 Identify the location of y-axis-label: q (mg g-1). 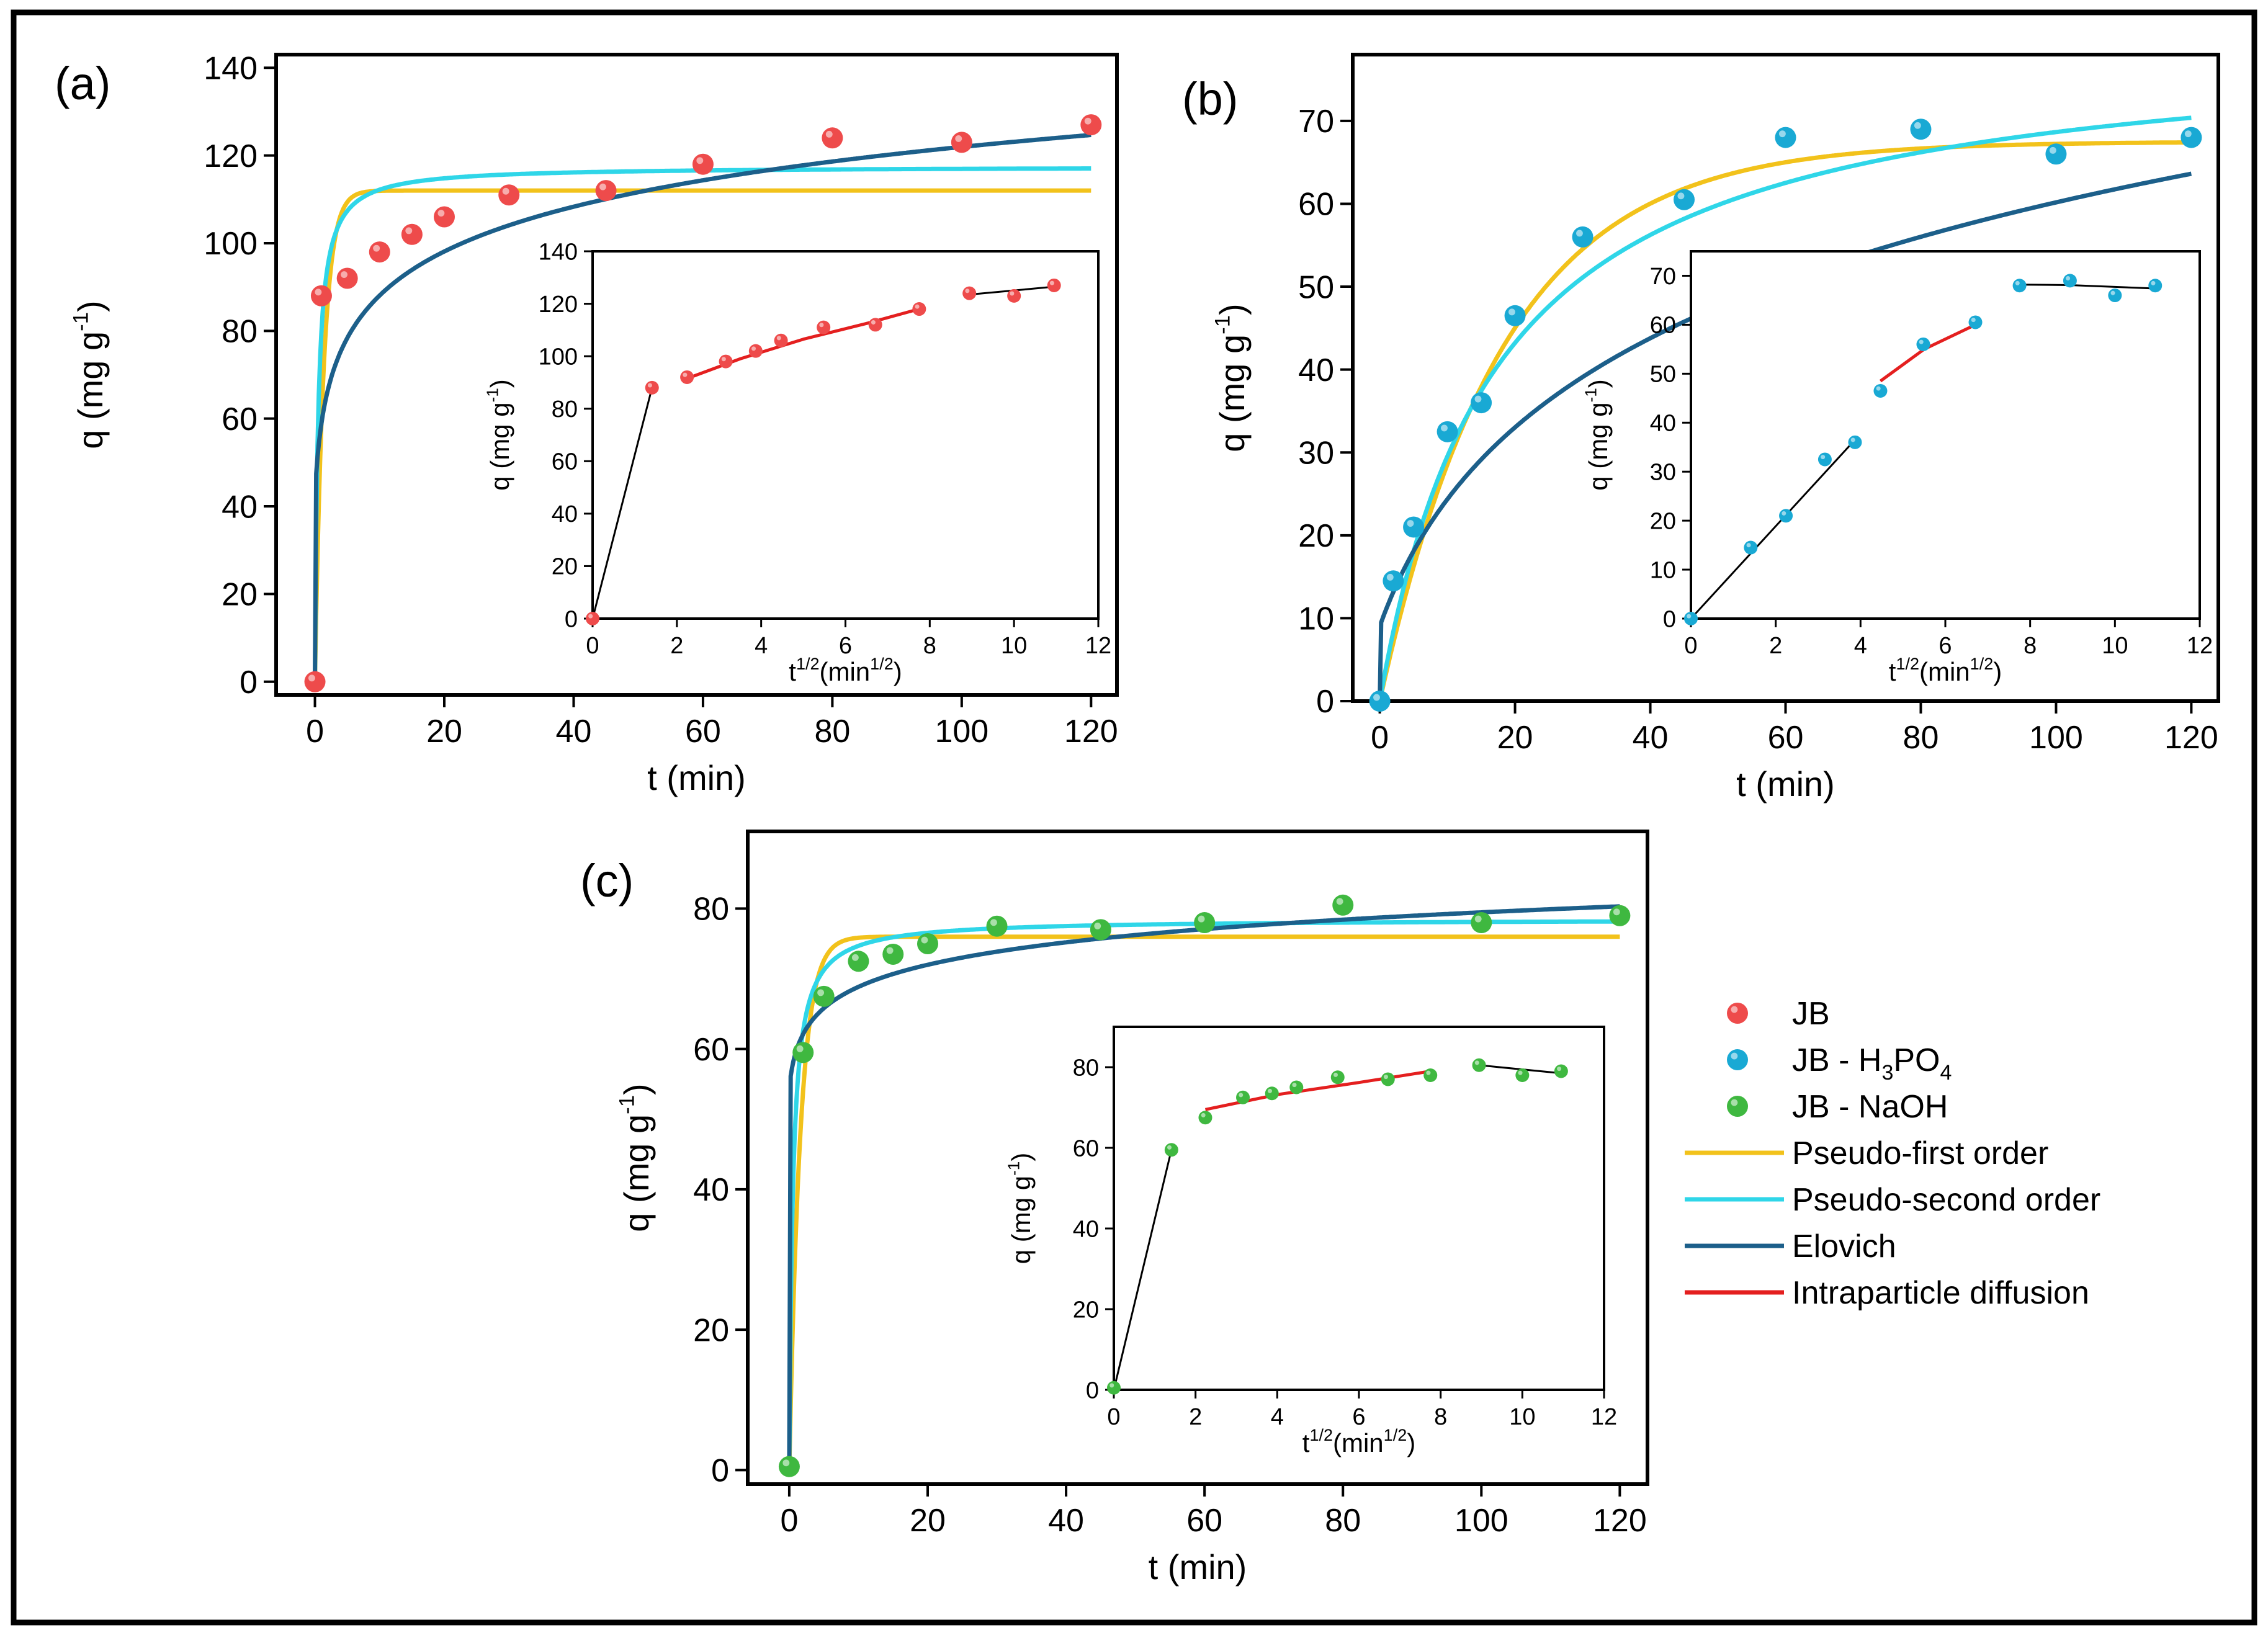
(1231, 378).